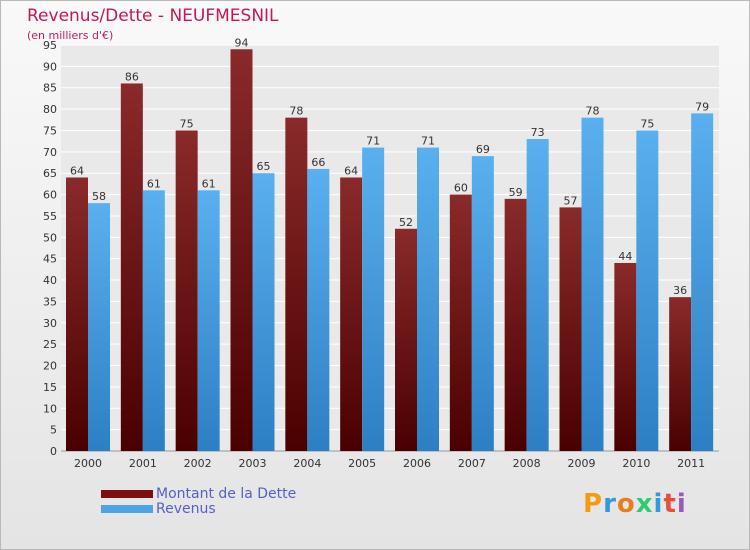 This screenshot has height=550, width=750. Describe the element at coordinates (318, 162) in the screenshot. I see `data-label: 66` at that location.